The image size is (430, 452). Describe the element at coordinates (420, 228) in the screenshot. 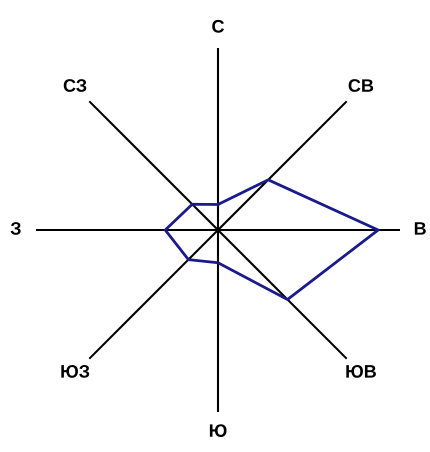

I see `spoke-label: В` at that location.